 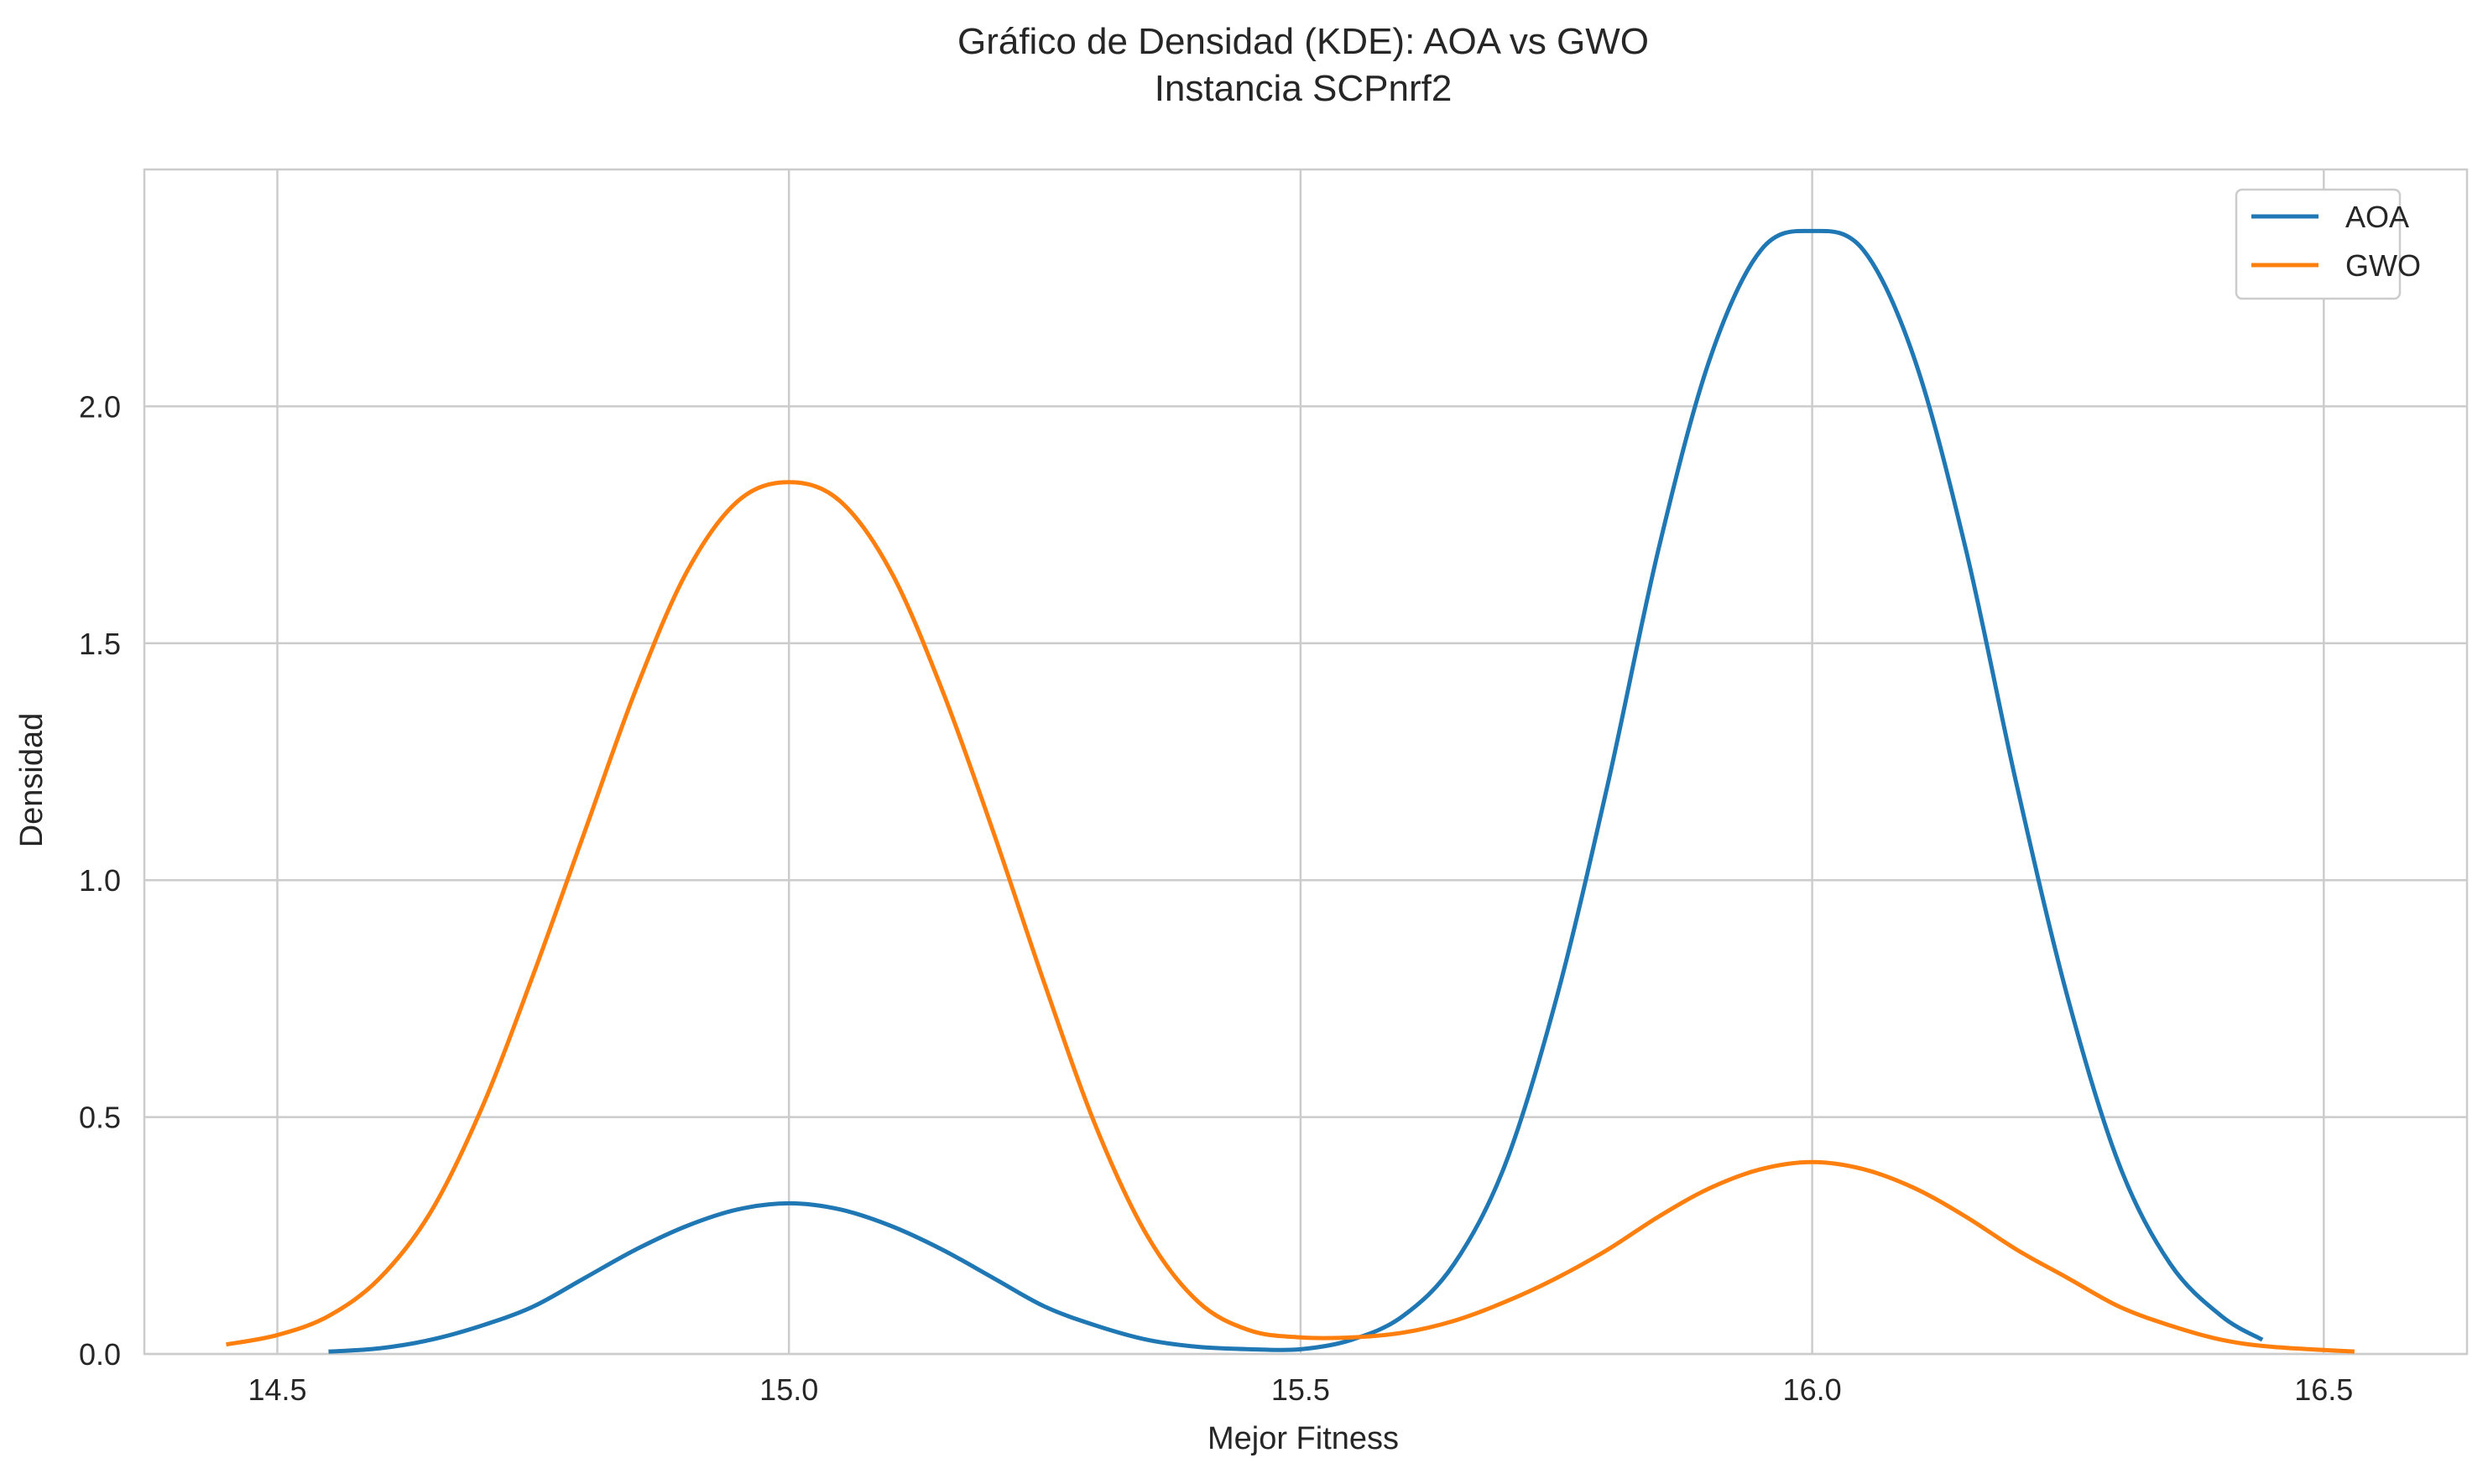 What do you see at coordinates (1303, 41) in the screenshot?
I see `chart-title: Gráfico de Densidad (KDE): AOA vs GWO` at bounding box center [1303, 41].